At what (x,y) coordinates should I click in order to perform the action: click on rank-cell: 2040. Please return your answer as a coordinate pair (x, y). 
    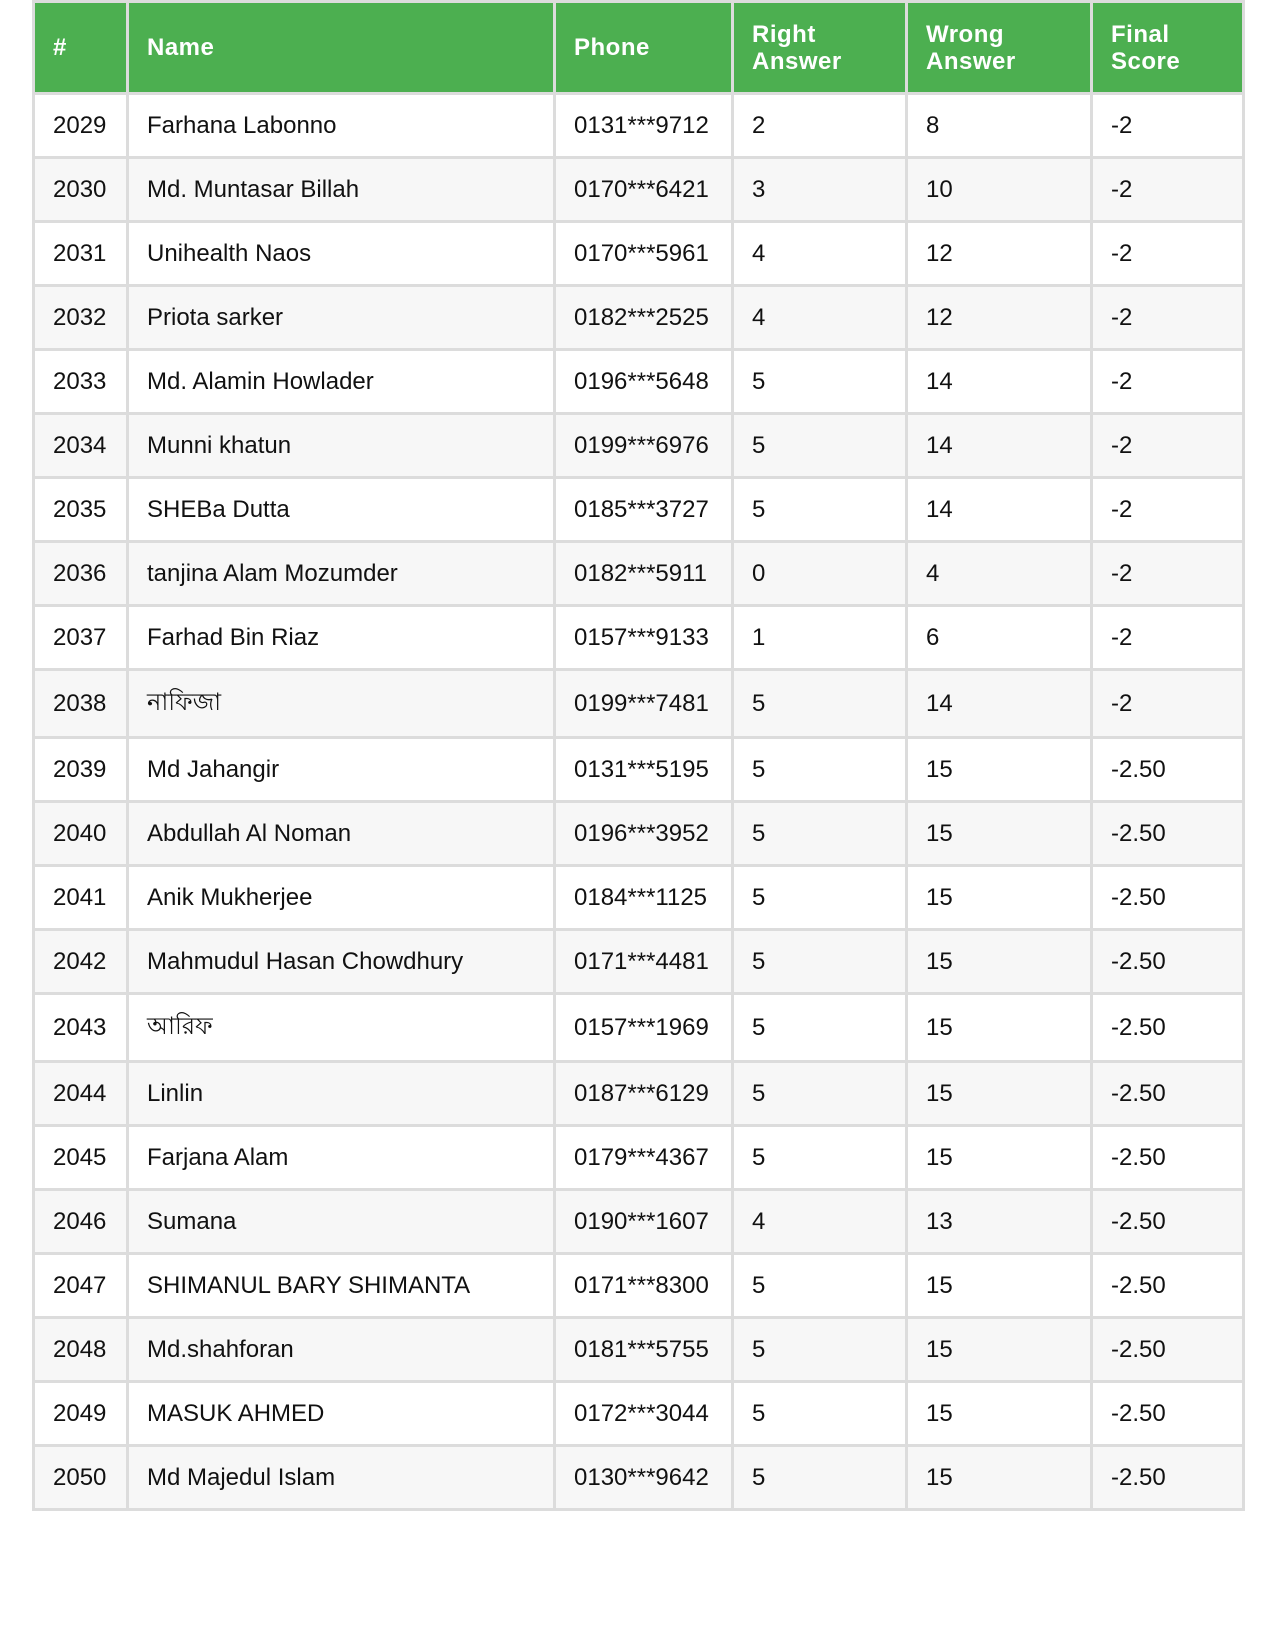
    Looking at the image, I should click on (80, 833).